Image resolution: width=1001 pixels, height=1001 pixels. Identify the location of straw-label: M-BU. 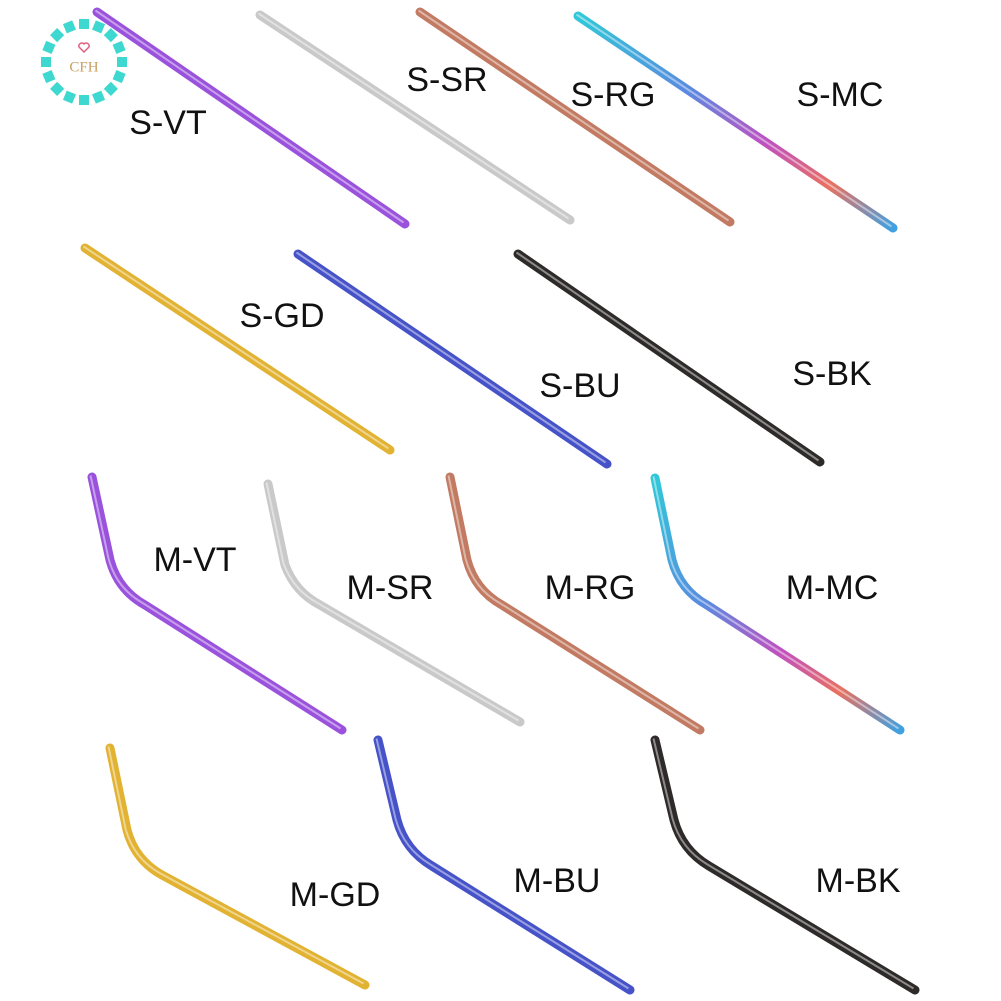
(557, 881).